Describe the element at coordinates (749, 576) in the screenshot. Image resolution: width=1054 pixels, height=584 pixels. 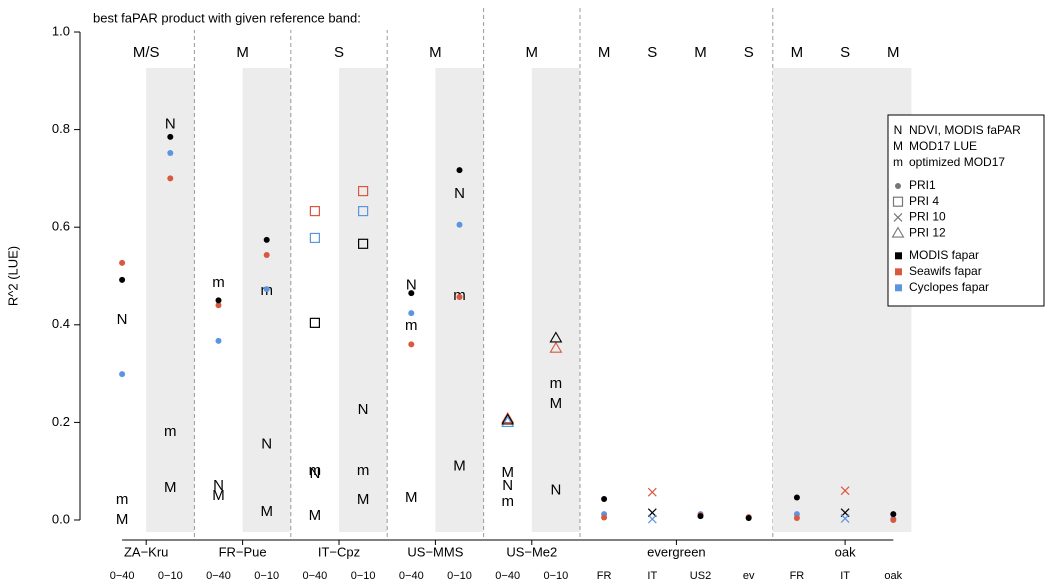
I see `x-category-label: ev` at that location.